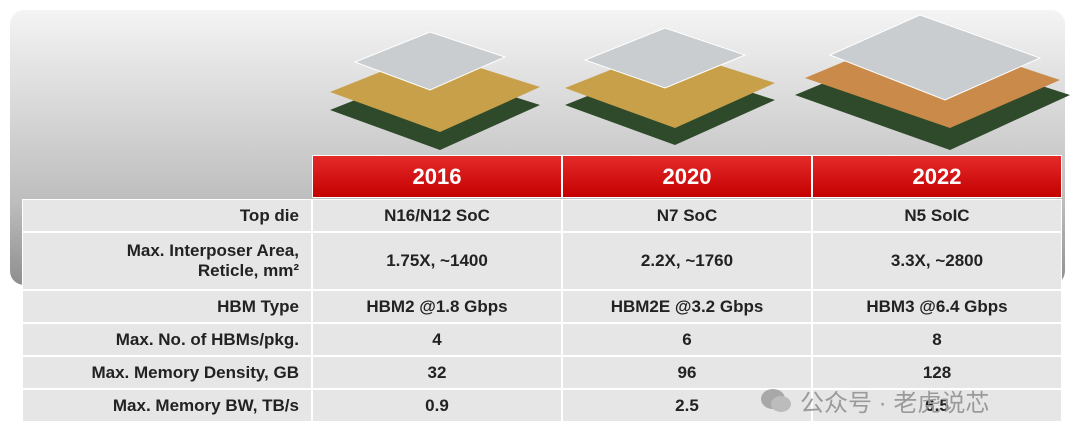 The height and width of the screenshot is (442, 1080). Describe the element at coordinates (937, 261) in the screenshot. I see `table-cell: 3.3X, ~2800` at that location.